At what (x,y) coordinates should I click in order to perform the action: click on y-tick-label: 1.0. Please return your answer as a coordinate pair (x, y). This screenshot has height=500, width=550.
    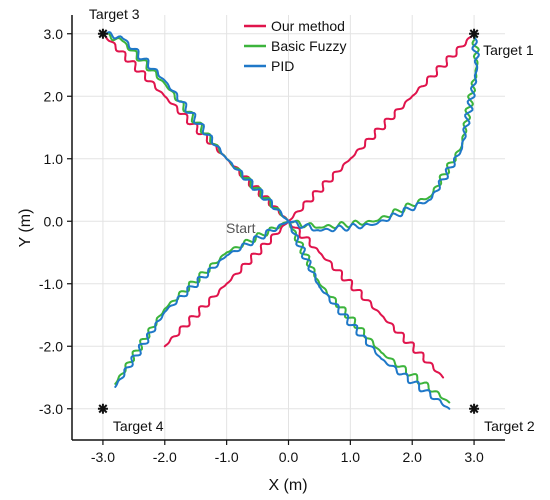
    Looking at the image, I should click on (54, 159).